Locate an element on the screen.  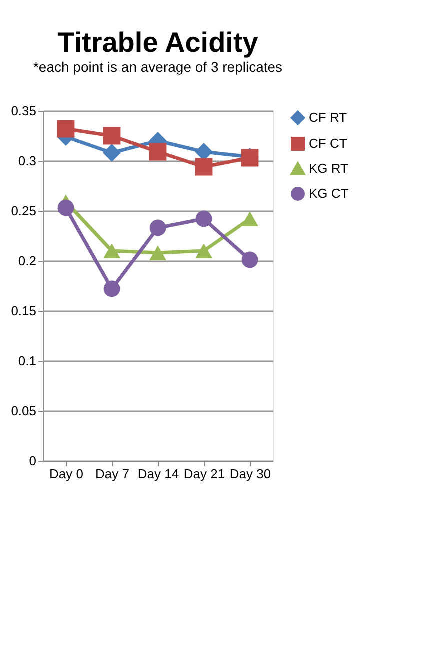
y-tick-label: 0 is located at coordinates (32, 461).